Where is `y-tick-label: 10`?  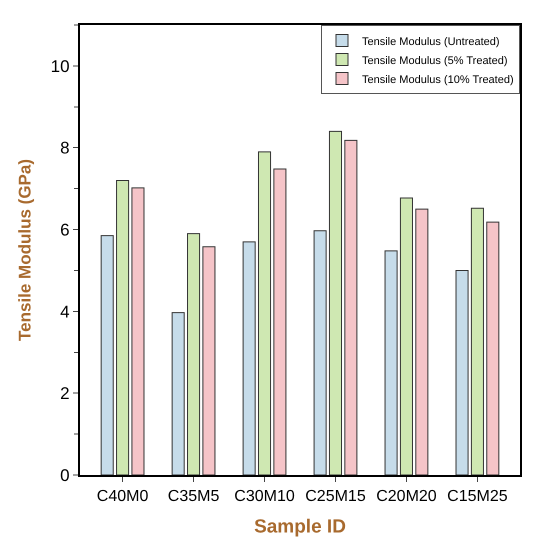 y-tick-label: 10 is located at coordinates (60, 66).